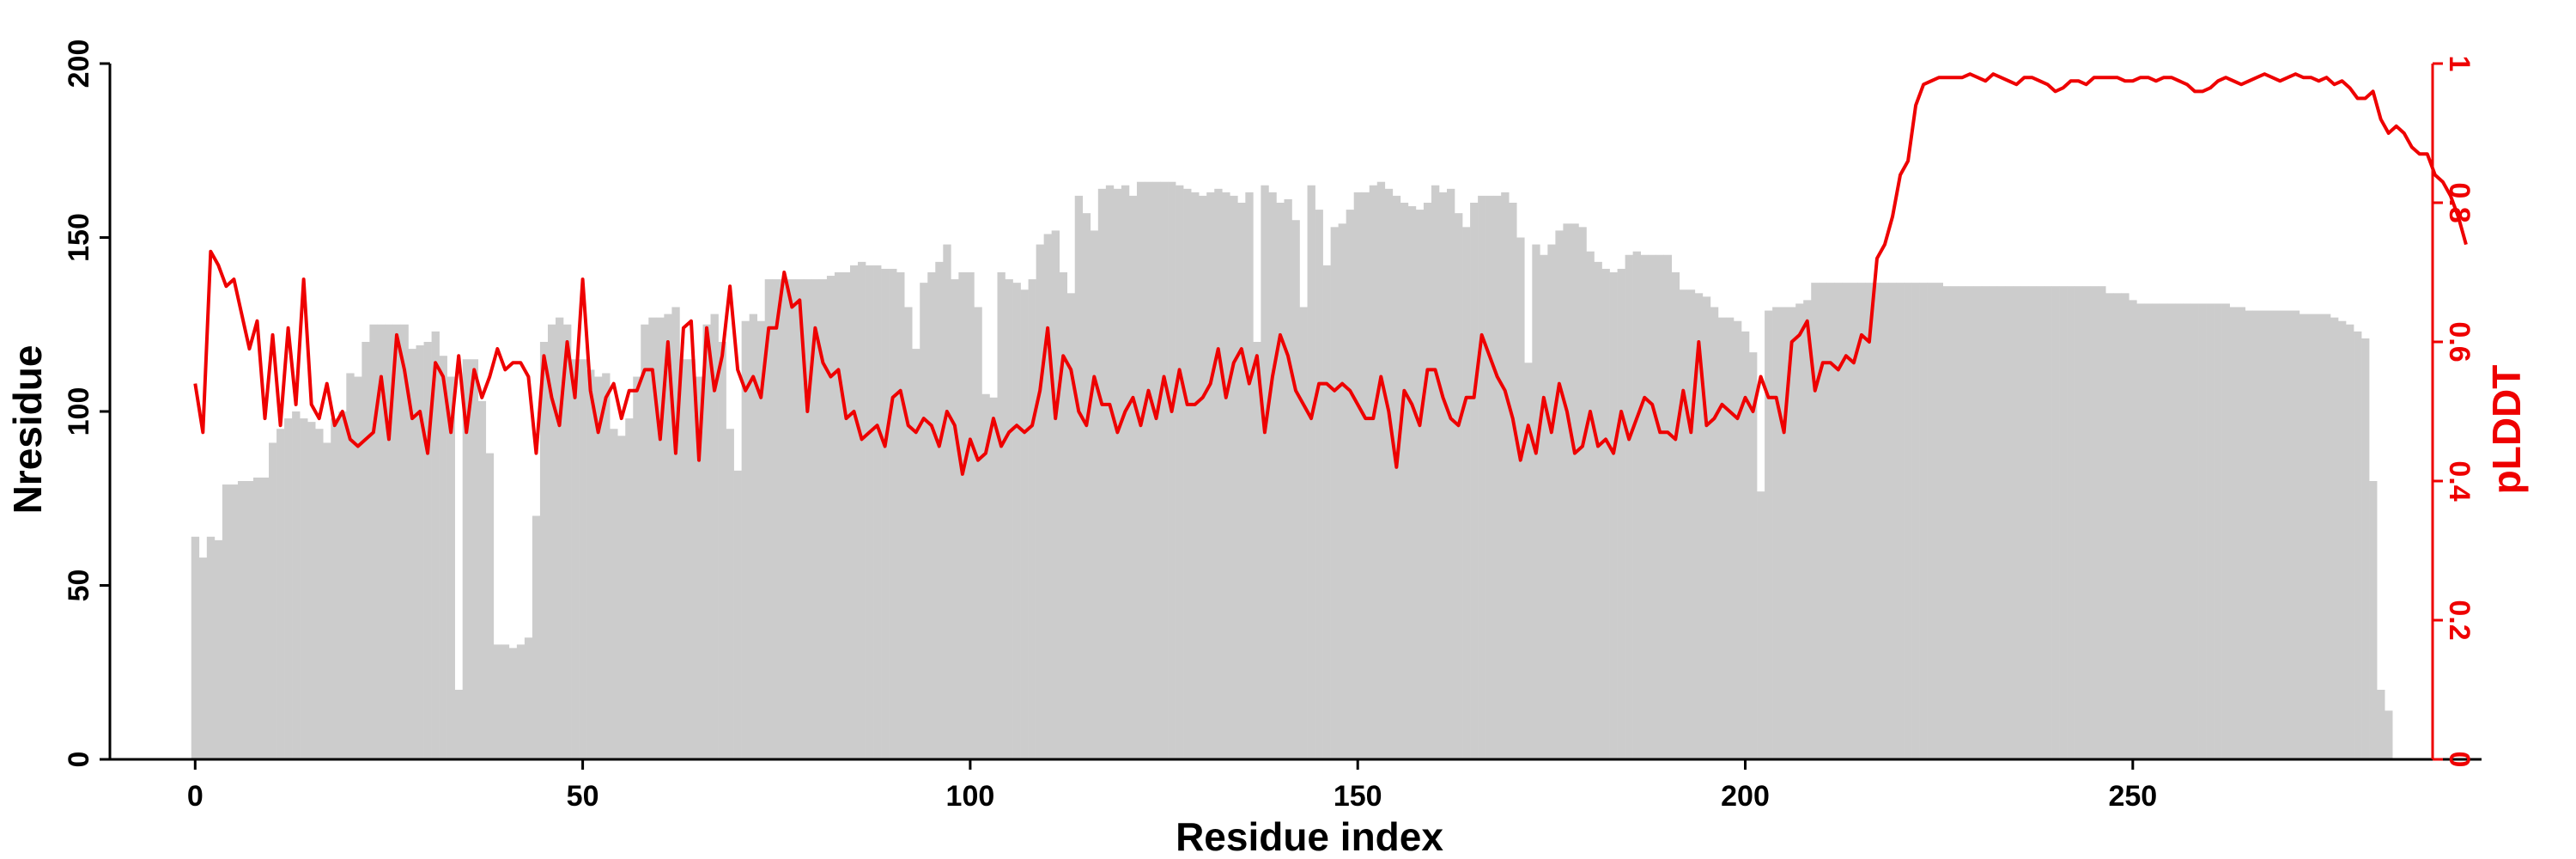 The image size is (2576, 859). I want to click on y-left-axis-title: Nresidue, so click(28, 430).